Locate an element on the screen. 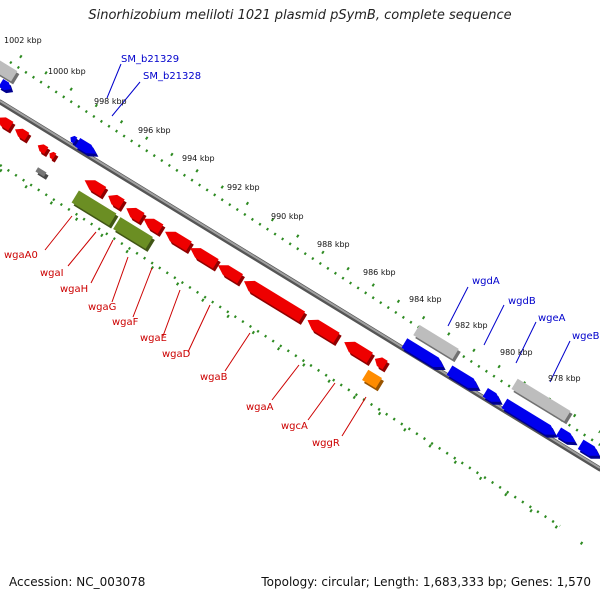 Image resolution: width=600 pixels, height=600 pixels. scale-label: 998 kbp is located at coordinates (110, 101).